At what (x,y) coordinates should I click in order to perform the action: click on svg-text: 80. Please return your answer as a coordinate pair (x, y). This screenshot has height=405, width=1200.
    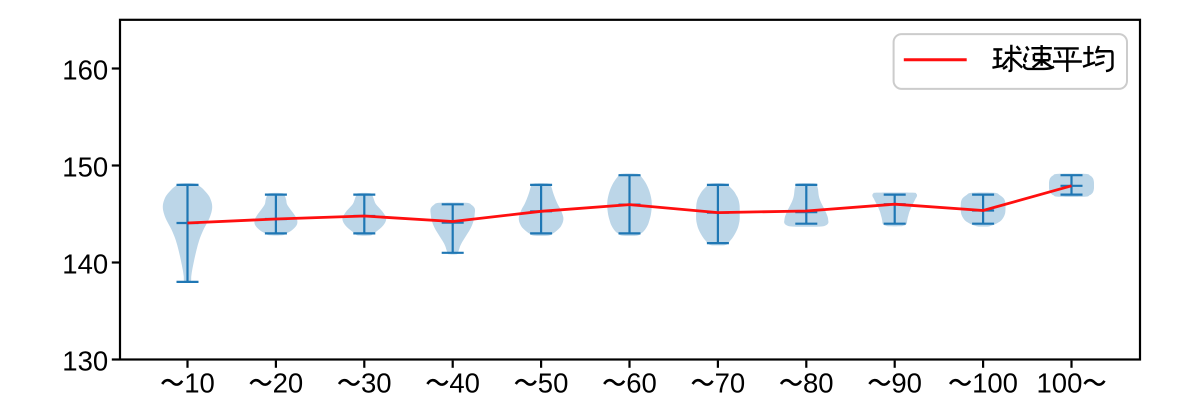
    Looking at the image, I should click on (818, 383).